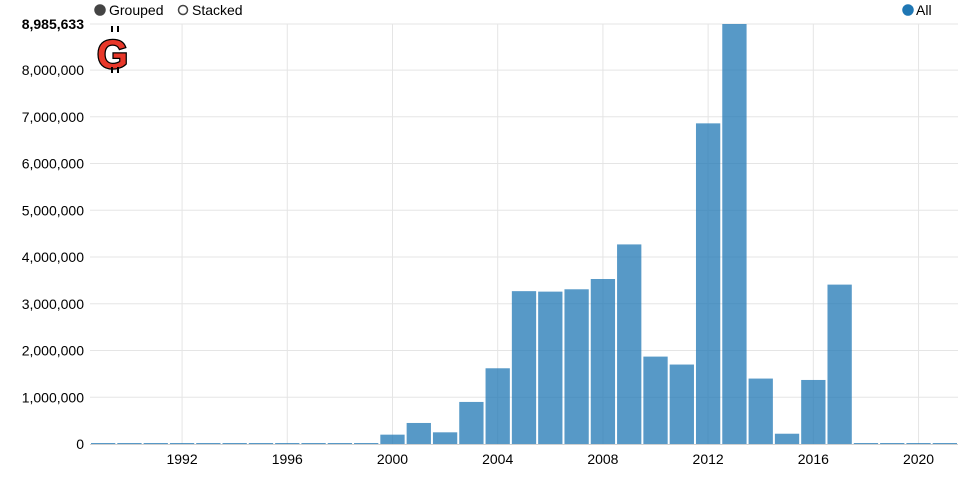 The height and width of the screenshot is (478, 976). I want to click on y-tick-label: 1,000,000, so click(53, 397).